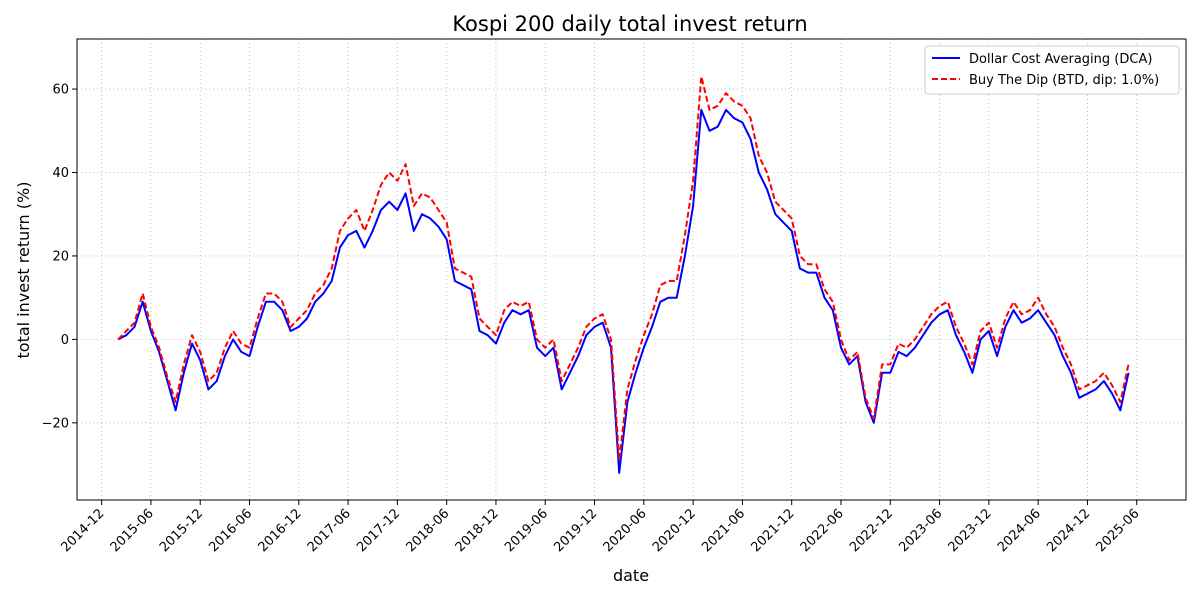  I want to click on y-tick-label: 0, so click(65, 340).